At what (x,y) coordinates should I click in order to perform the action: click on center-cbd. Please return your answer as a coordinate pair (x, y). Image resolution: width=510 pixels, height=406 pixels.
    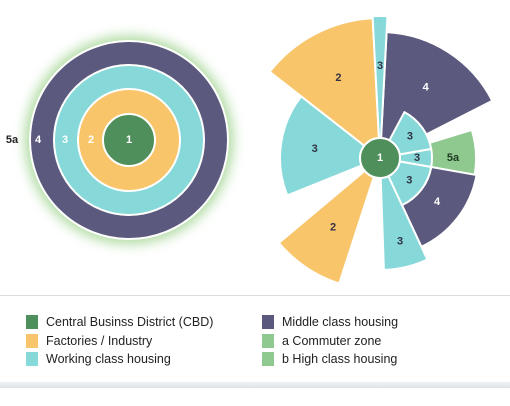
    Looking at the image, I should click on (380, 158).